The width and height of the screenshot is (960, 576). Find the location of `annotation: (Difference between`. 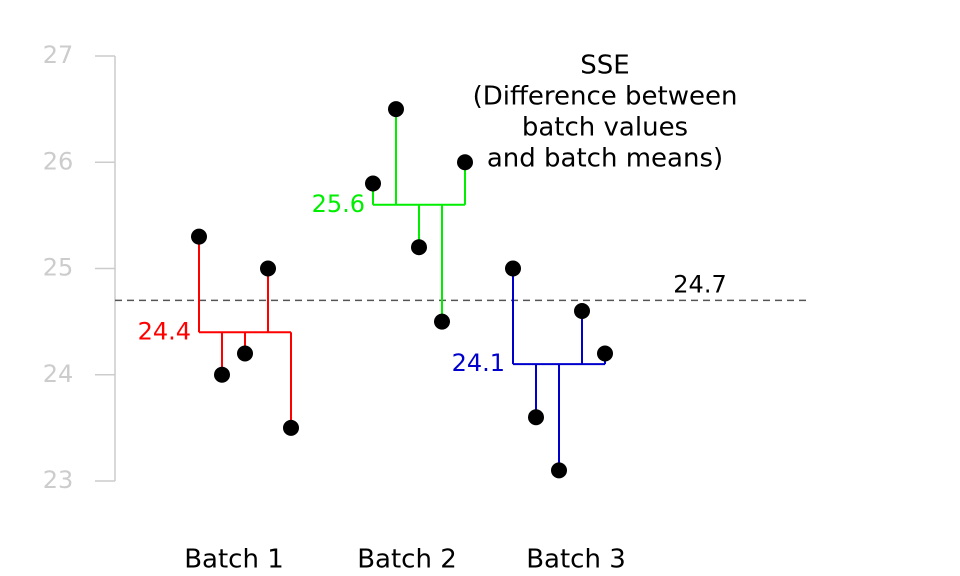

annotation: (Difference between is located at coordinates (605, 97).